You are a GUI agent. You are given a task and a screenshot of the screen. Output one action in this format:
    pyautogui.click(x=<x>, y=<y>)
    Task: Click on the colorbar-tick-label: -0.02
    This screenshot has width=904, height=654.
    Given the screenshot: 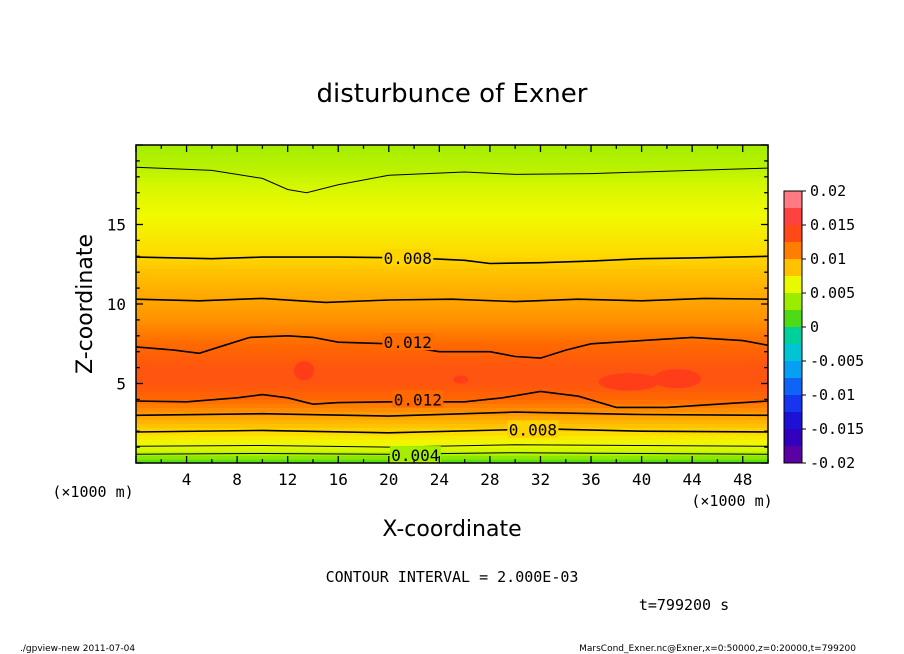 What is the action you would take?
    pyautogui.click(x=832, y=463)
    